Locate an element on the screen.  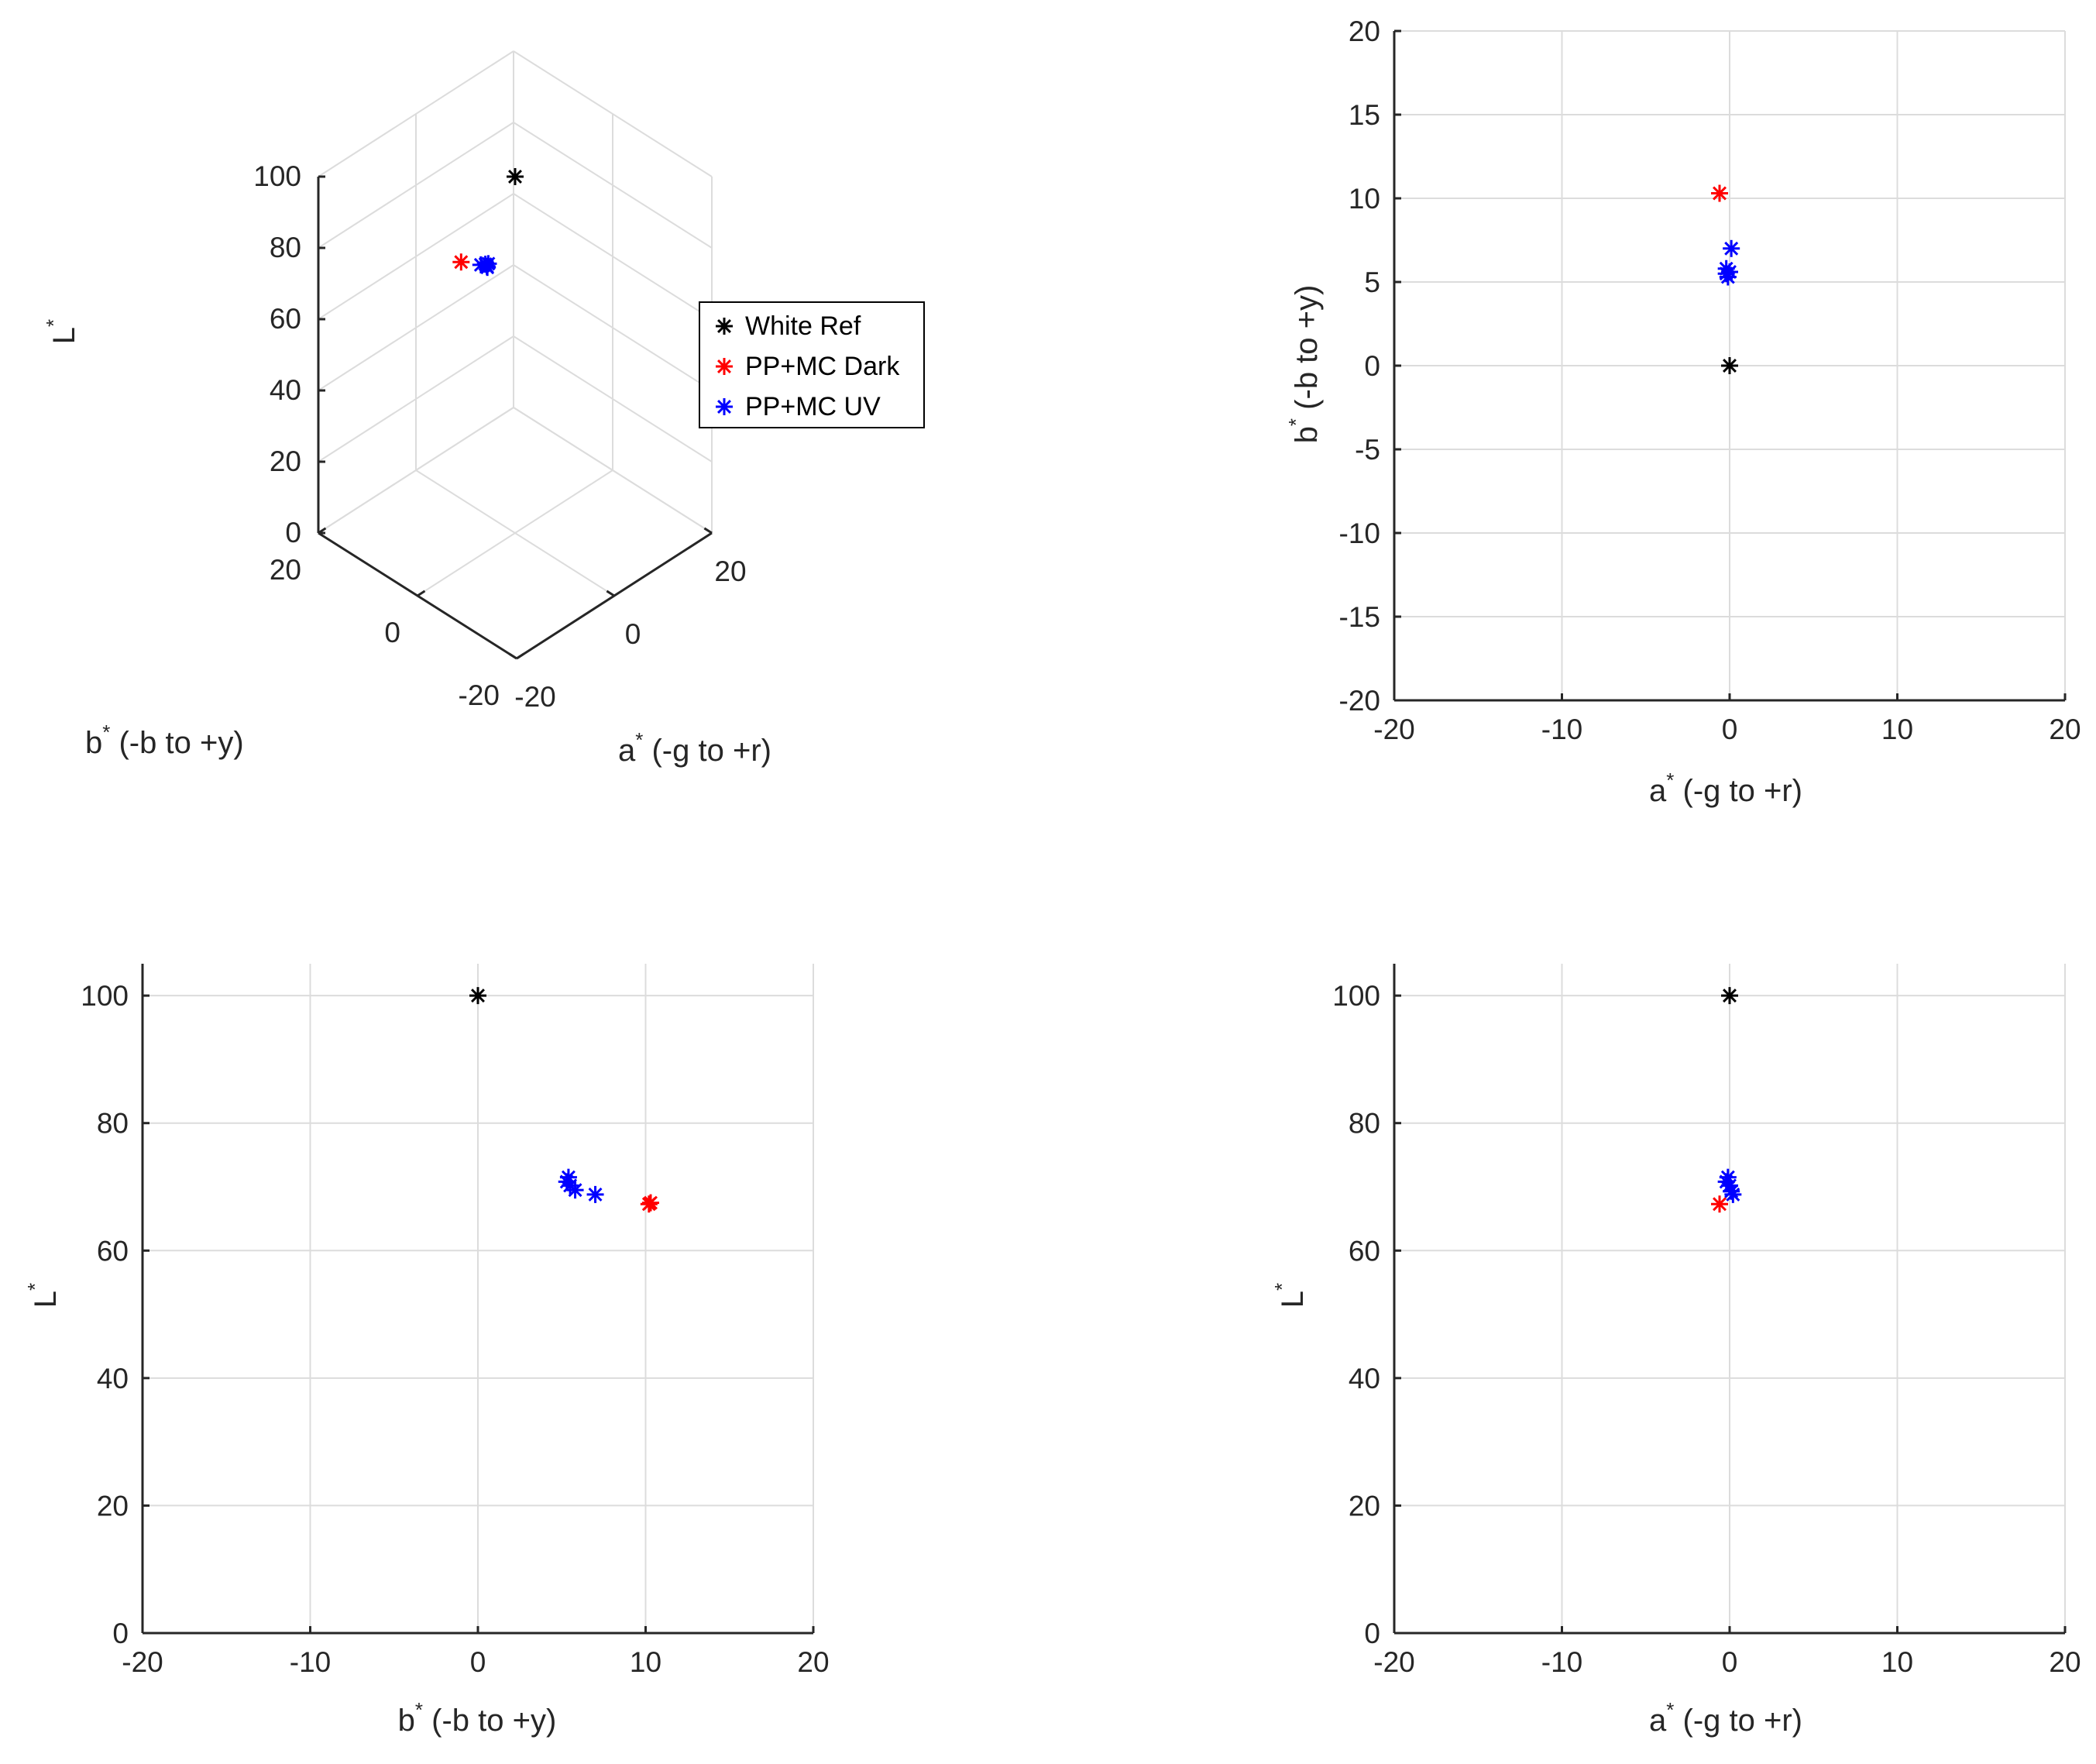
legend-star-pp-mc-dark is located at coordinates (724, 366).